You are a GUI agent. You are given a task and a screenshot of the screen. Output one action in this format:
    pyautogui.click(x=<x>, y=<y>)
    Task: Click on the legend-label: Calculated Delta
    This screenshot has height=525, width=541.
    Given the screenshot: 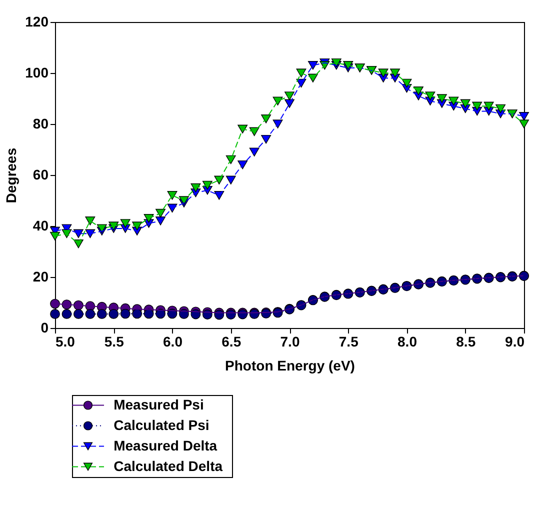 What is the action you would take?
    pyautogui.click(x=168, y=466)
    